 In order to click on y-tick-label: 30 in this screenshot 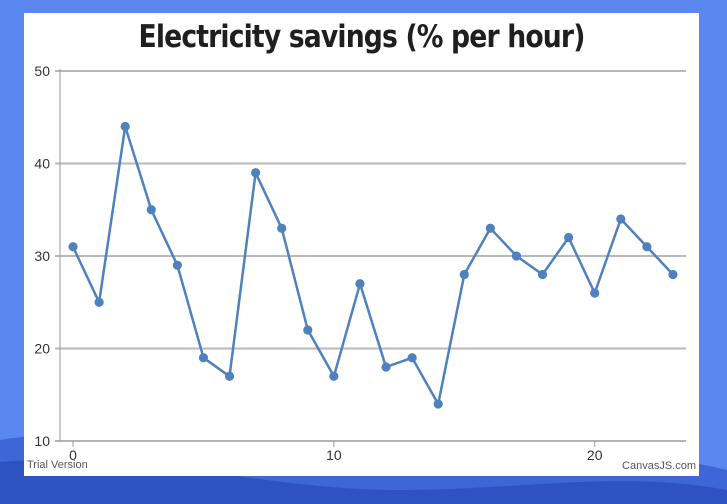, I will do `click(42, 256)`.